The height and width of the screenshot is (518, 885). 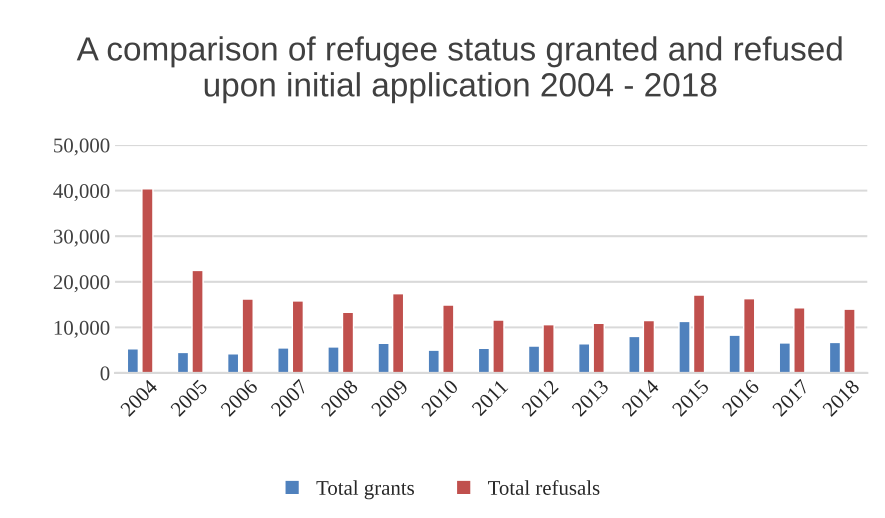 What do you see at coordinates (82, 283) in the screenshot?
I see `y-tick-label: 20,000` at bounding box center [82, 283].